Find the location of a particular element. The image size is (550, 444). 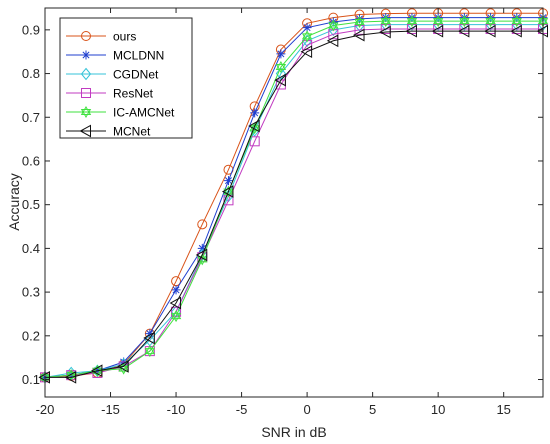

x-tick-label: 5 is located at coordinates (372, 409).